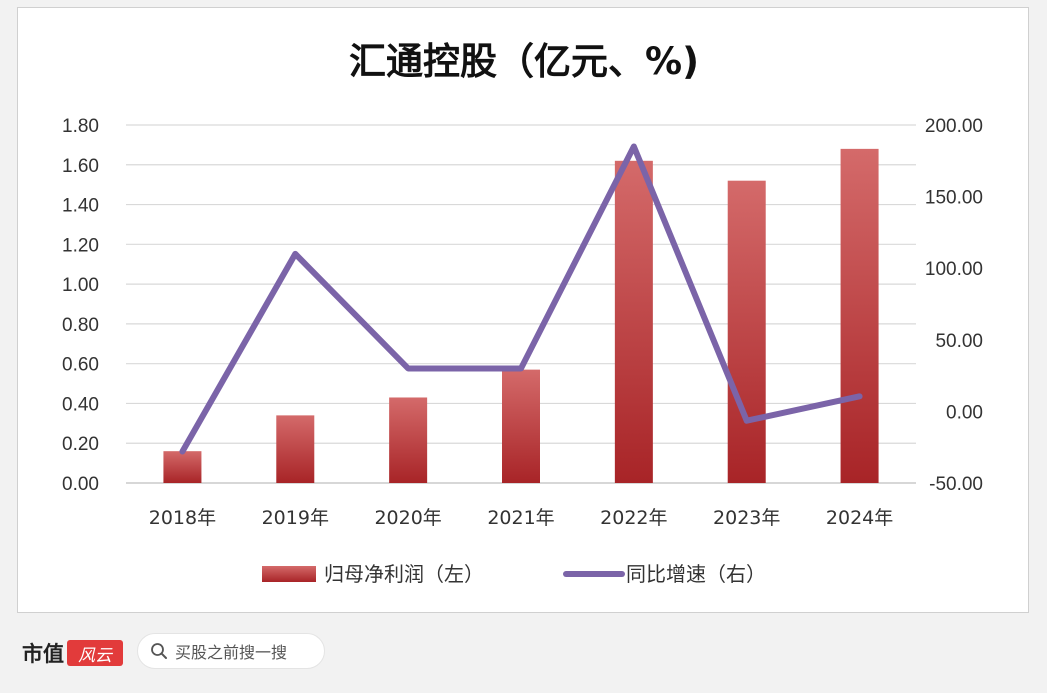  What do you see at coordinates (43, 653) in the screenshot?
I see `brand-text: 市值` at bounding box center [43, 653].